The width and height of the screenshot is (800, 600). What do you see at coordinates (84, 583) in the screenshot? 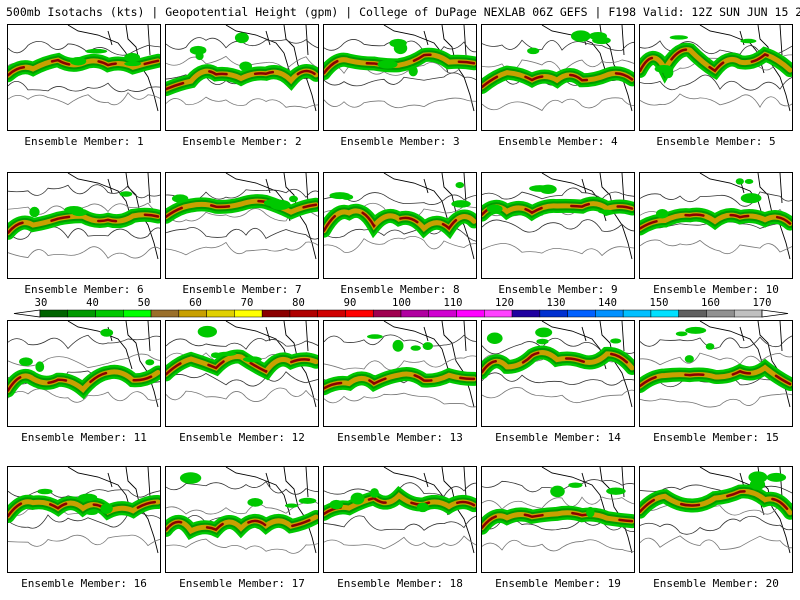
I see `ensemble-member-label: Ensemble Member: 16` at bounding box center [84, 583].